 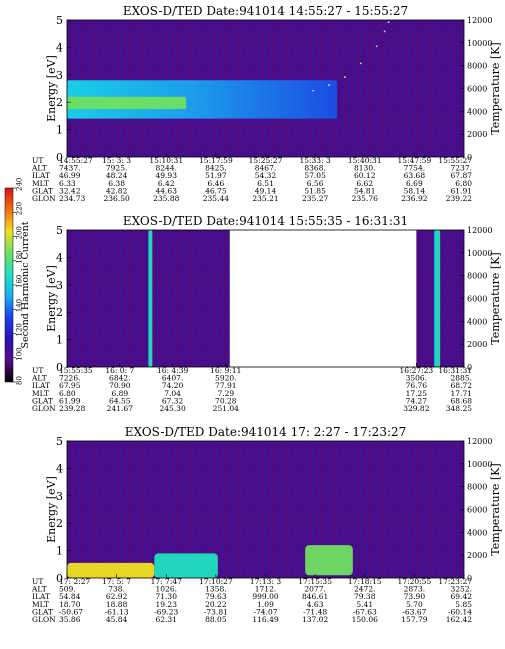 I want to click on ephemeris-value: 6.38, so click(x=116, y=183).